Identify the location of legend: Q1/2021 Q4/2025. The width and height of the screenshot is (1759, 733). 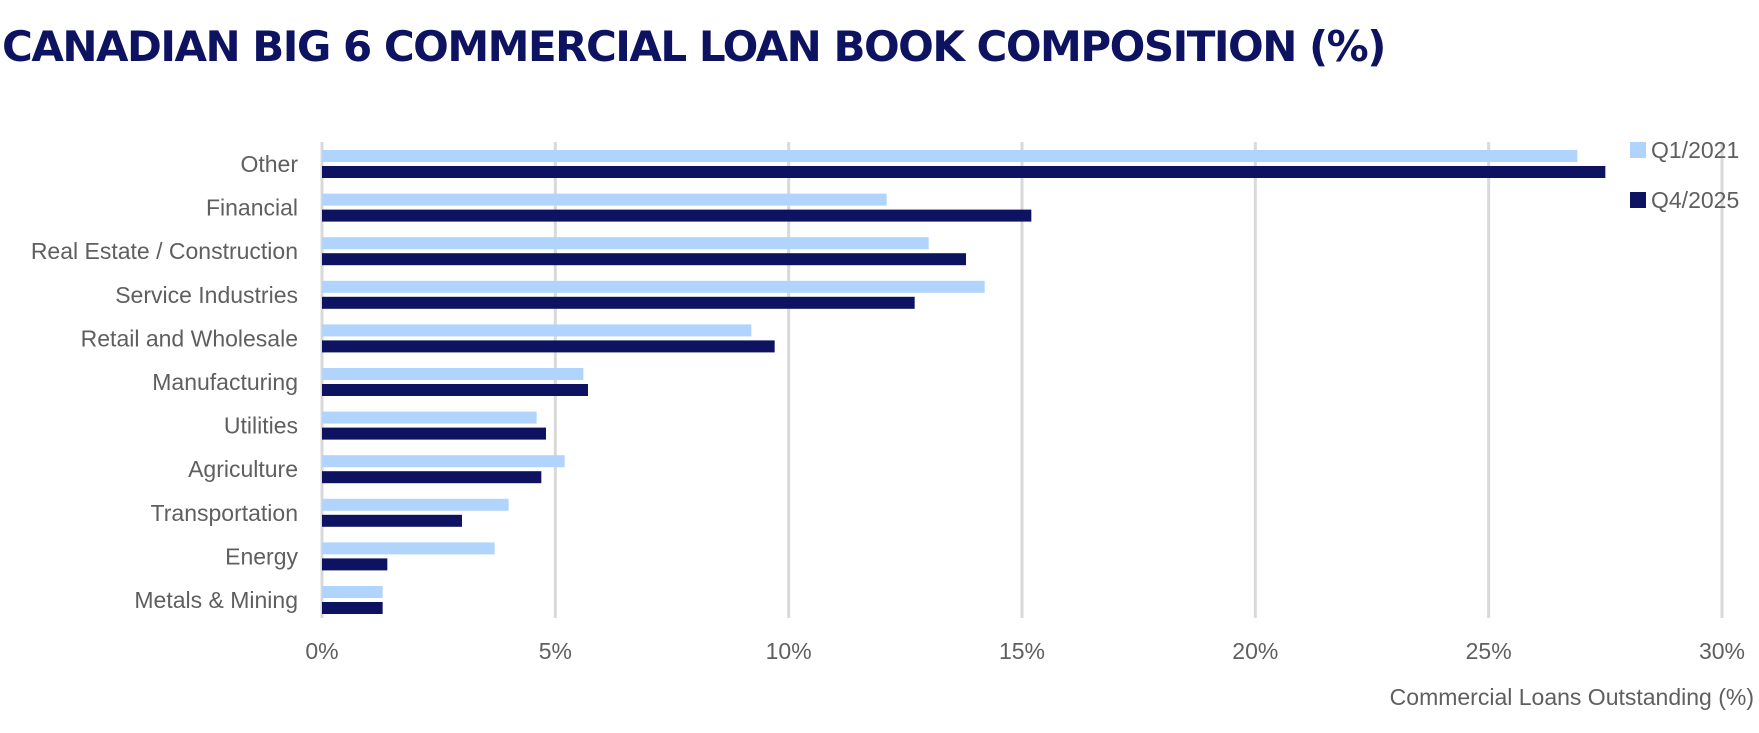
(1684, 175).